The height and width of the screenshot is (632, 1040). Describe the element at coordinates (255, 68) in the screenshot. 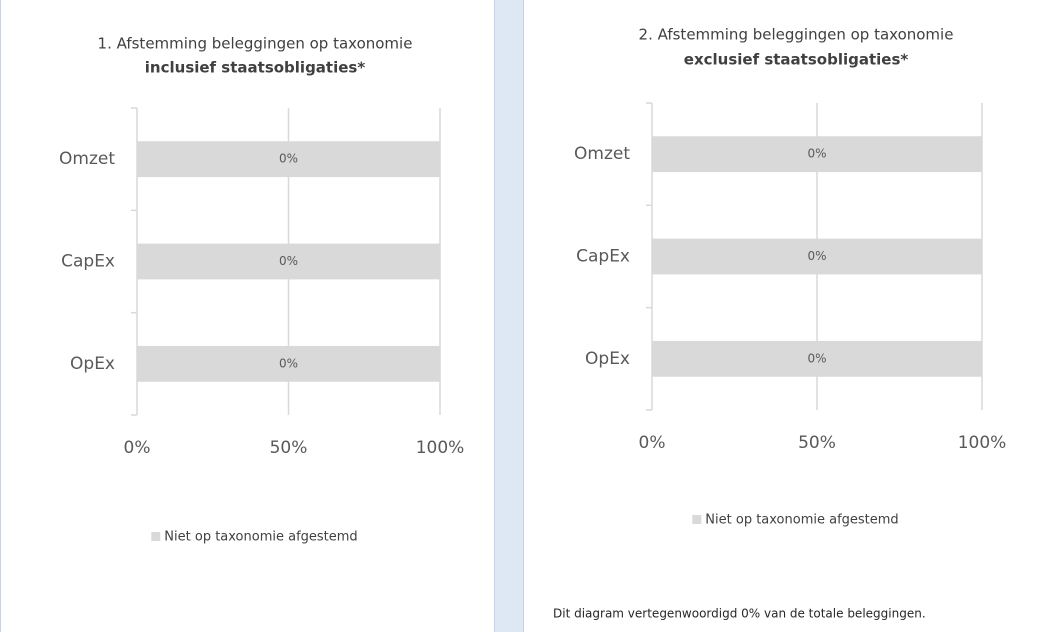

I see `chart-subtitle: inclusief staatsobligaties*` at that location.